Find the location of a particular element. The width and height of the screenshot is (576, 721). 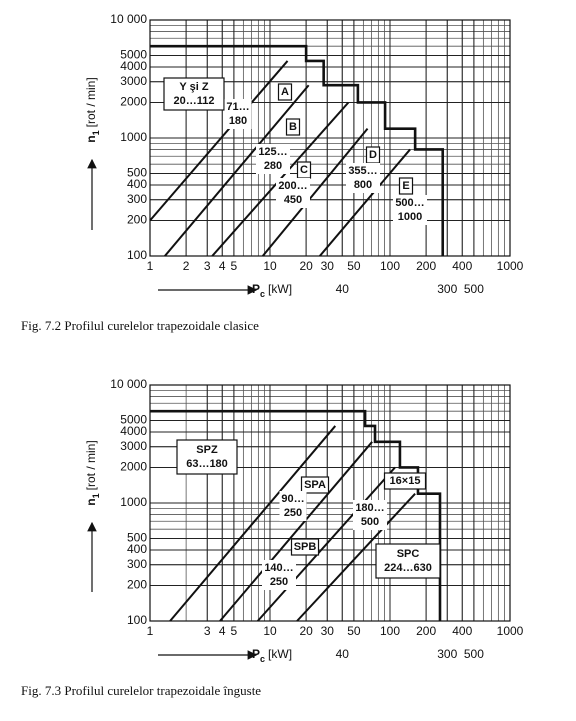

annotation: C is located at coordinates (304, 170).